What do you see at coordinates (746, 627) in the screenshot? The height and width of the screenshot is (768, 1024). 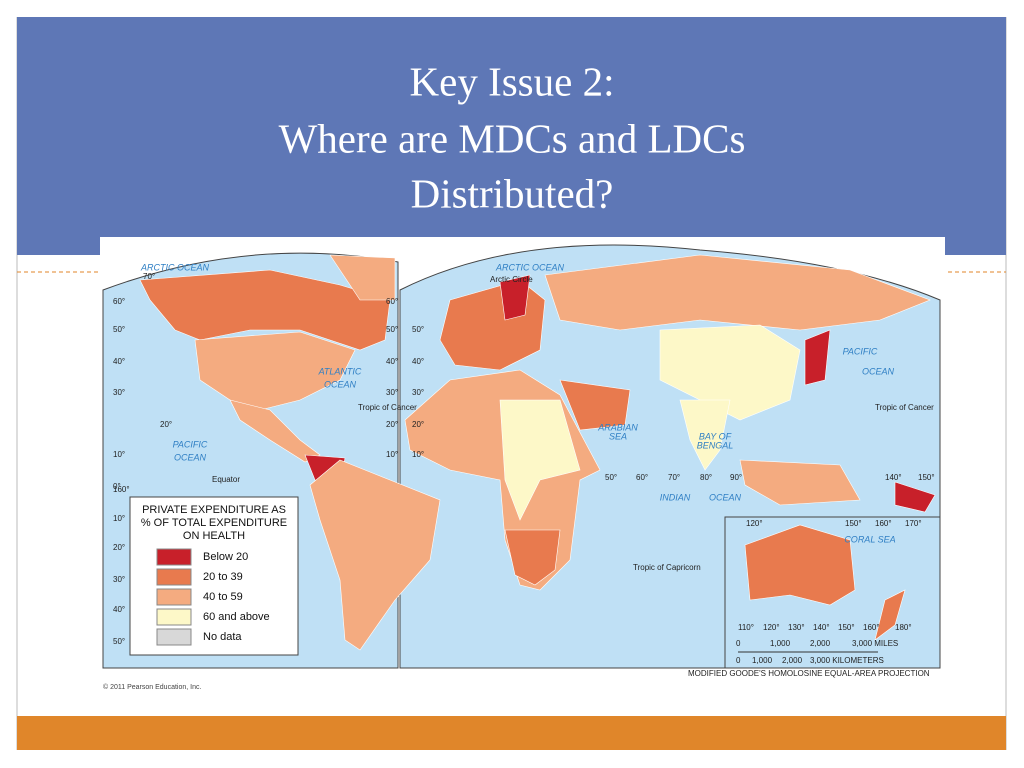 I see `map-label: 110°` at bounding box center [746, 627].